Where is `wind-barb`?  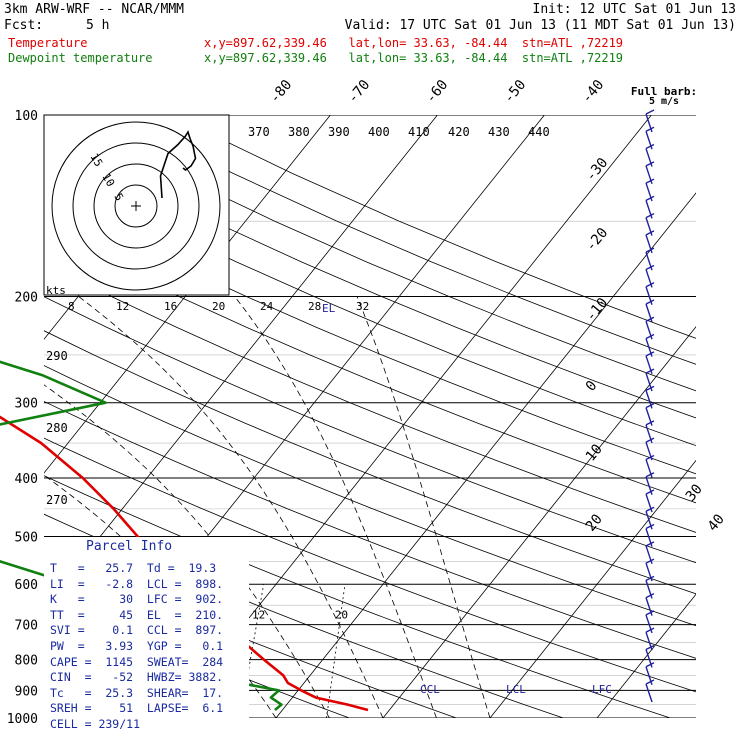
wind-barb is located at coordinates (650, 691).